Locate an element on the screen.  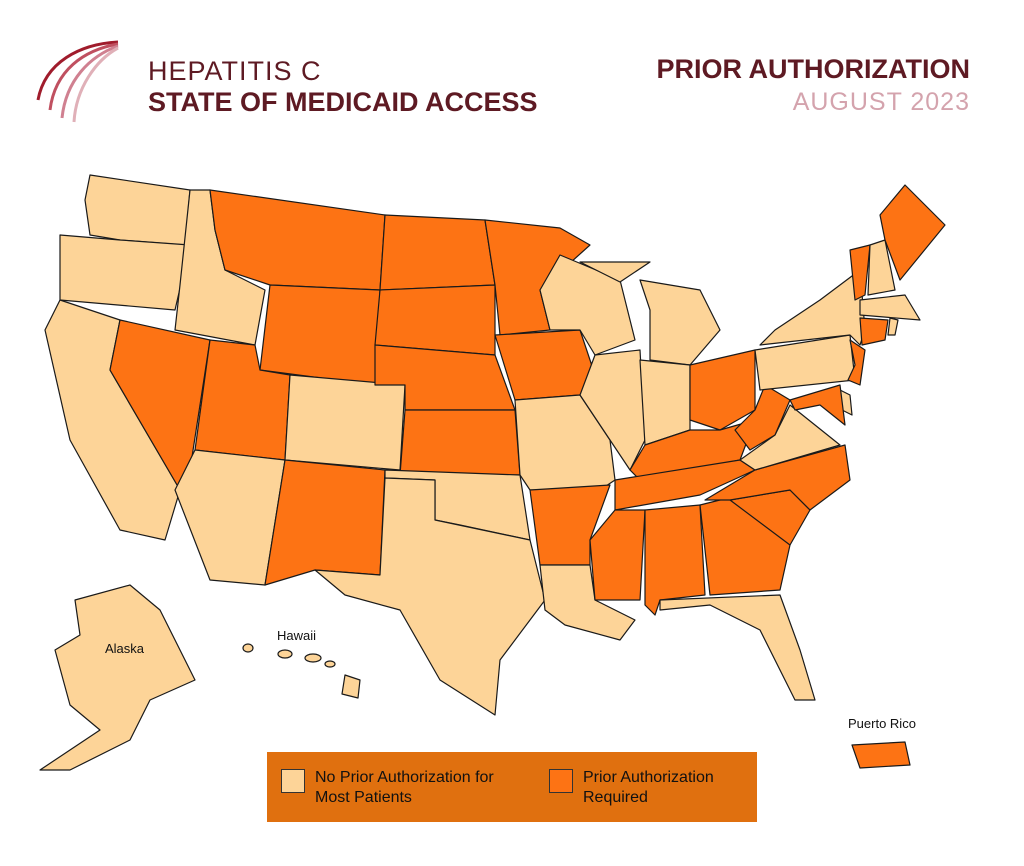
map-label: Hawaii is located at coordinates (296, 635).